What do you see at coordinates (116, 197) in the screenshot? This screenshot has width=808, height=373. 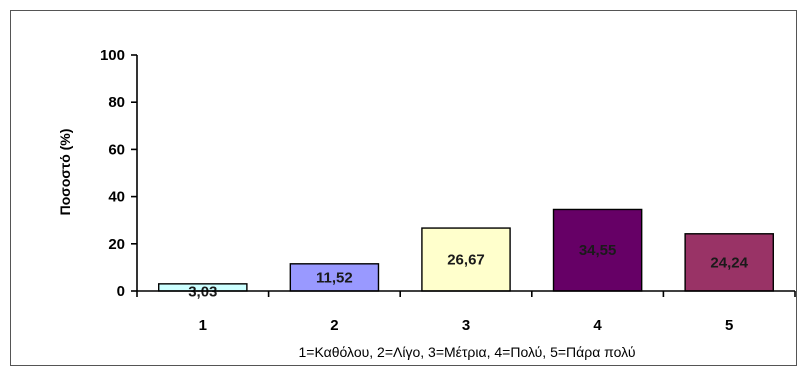 I see `y-tick-label: 40` at bounding box center [116, 197].